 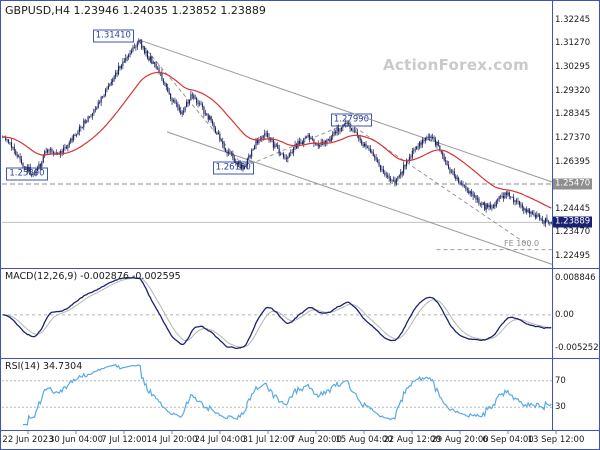 What do you see at coordinates (456, 65) in the screenshot?
I see `actionforex-watermark: ActionForex.com` at bounding box center [456, 65].